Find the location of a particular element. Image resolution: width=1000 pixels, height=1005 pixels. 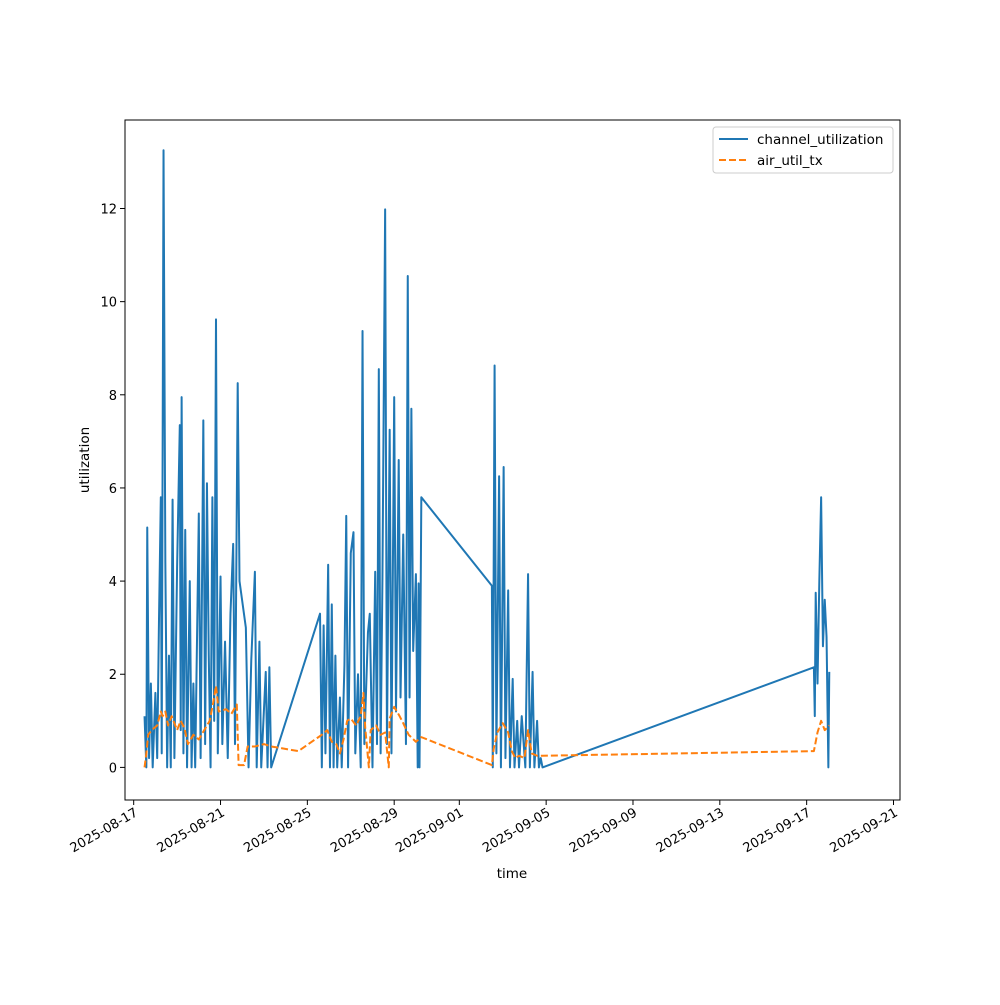

legend: channel_utilization air_util_tx is located at coordinates (803, 150).